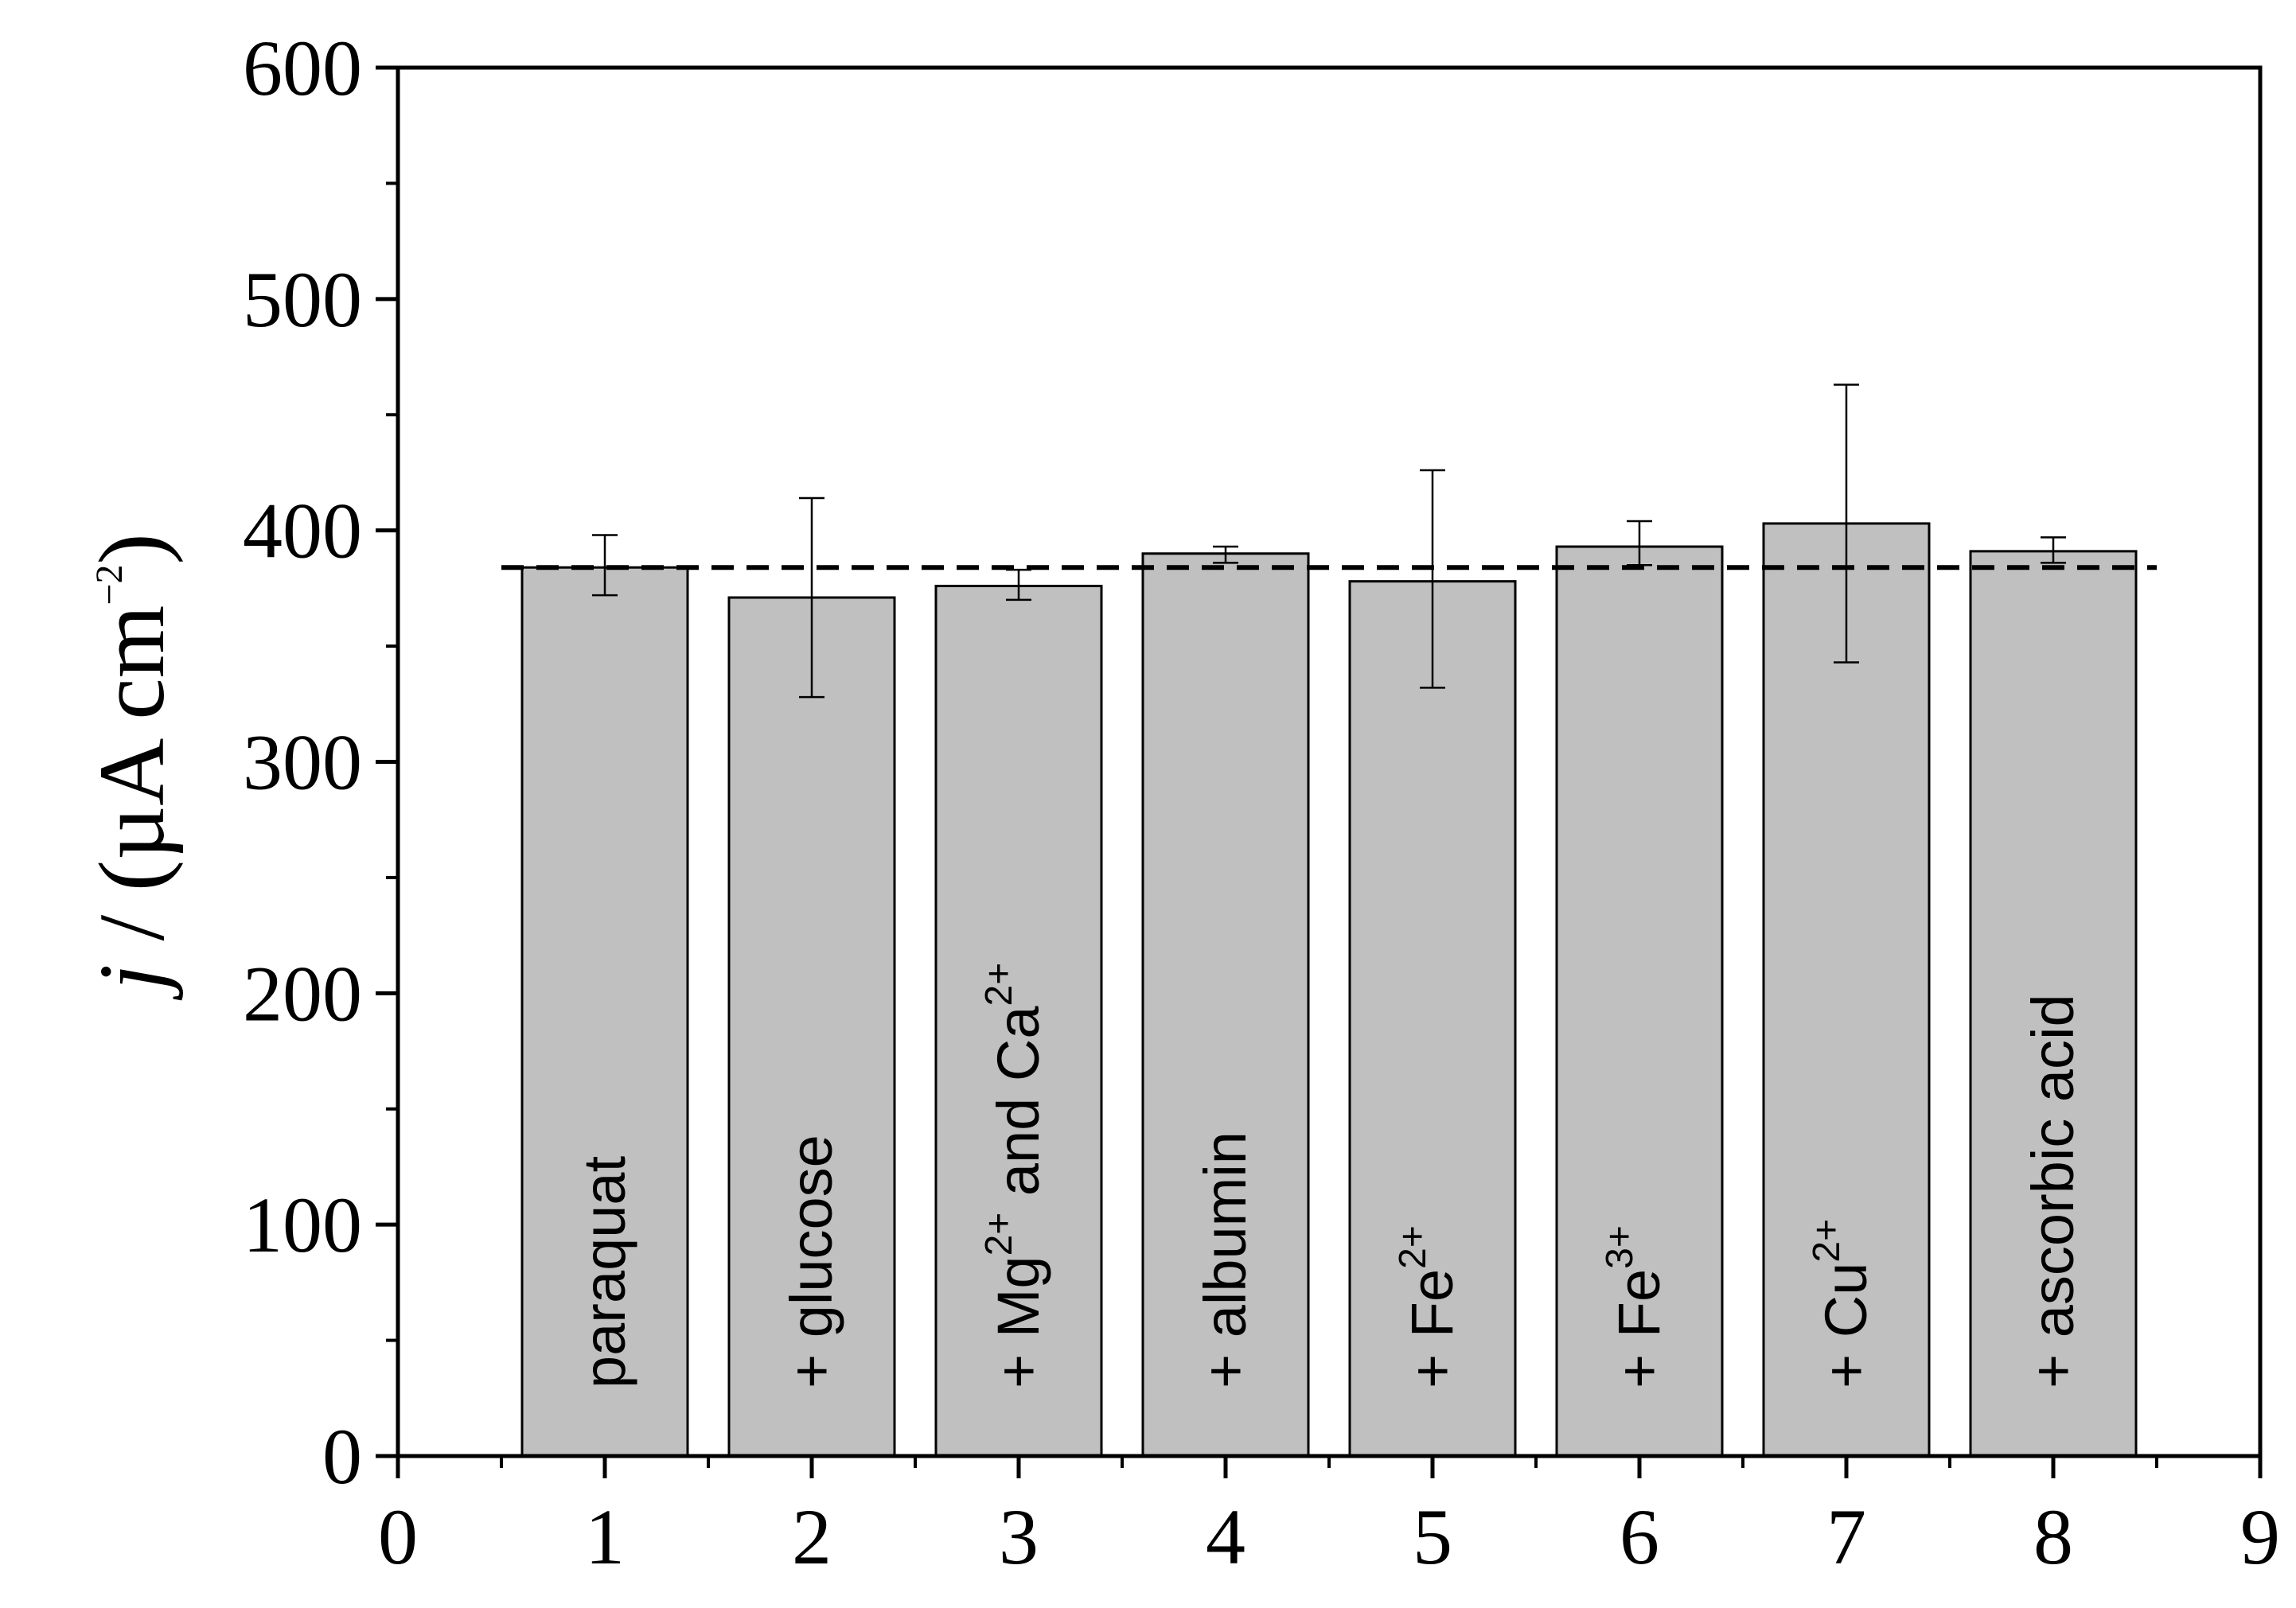 This screenshot has height=1608, width=2296. Describe the element at coordinates (110, 584) in the screenshot. I see `y-axis-title-sup: −2` at that location.